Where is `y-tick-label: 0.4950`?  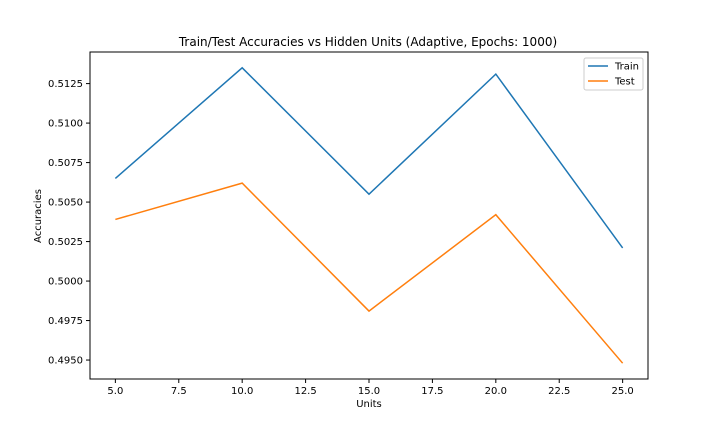 y-tick-label: 0.4950 is located at coordinates (65, 361).